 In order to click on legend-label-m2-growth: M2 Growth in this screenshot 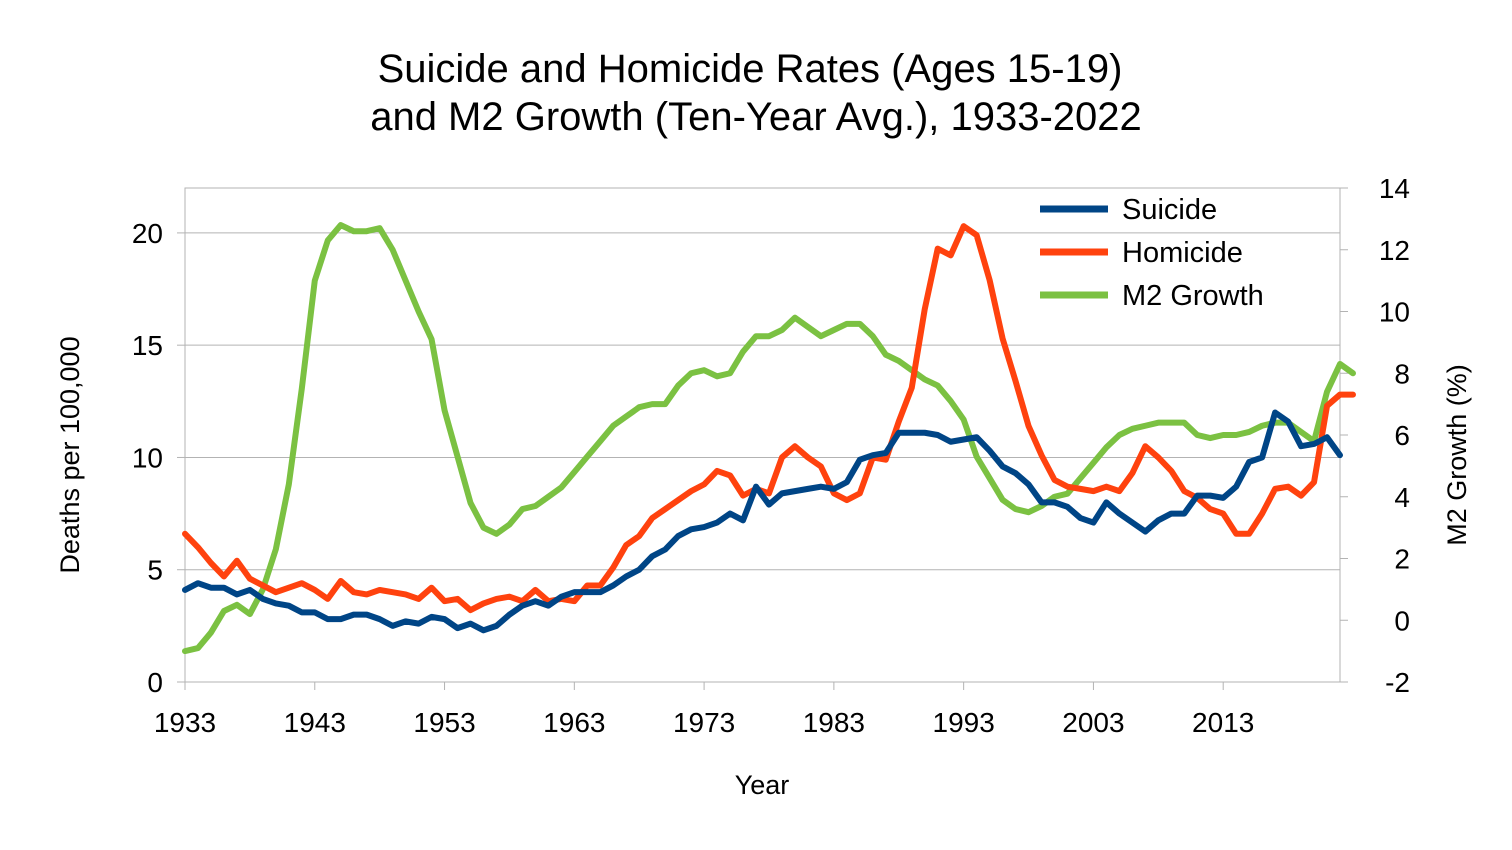, I will do `click(1193, 296)`.